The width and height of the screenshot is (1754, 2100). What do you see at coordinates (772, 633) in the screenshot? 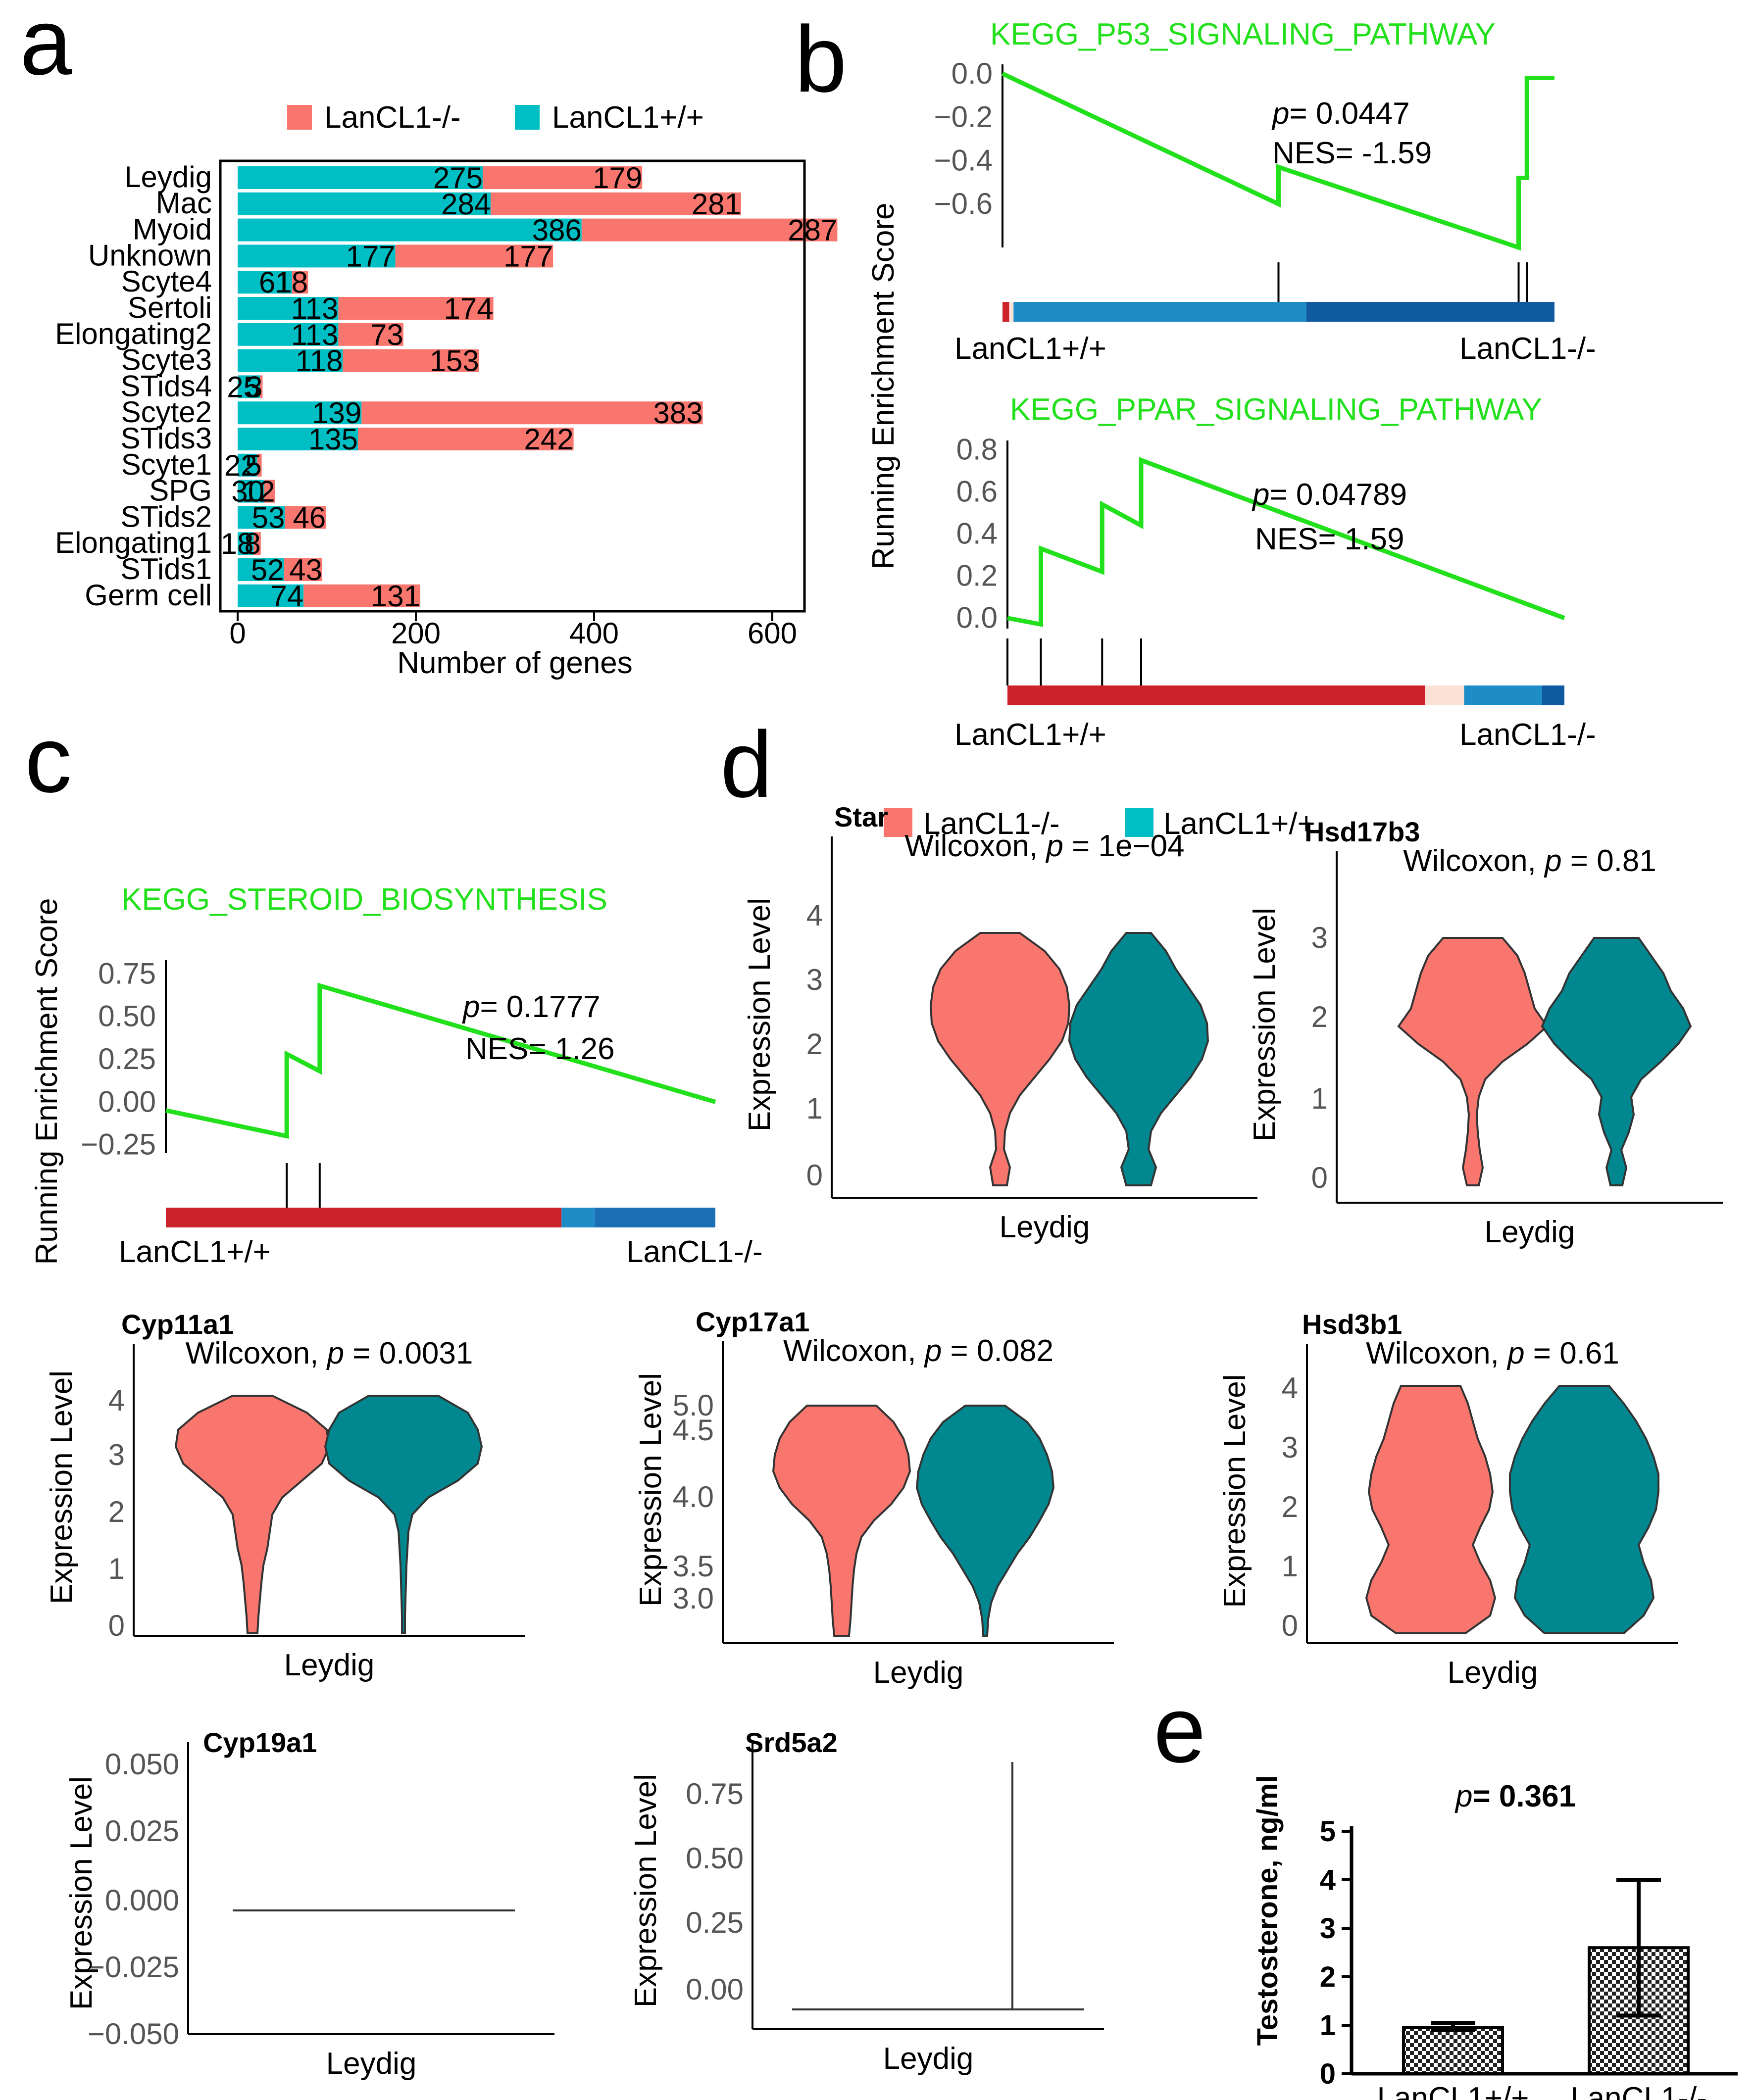
I see `x-tick-label-a-3: 600` at bounding box center [772, 633].